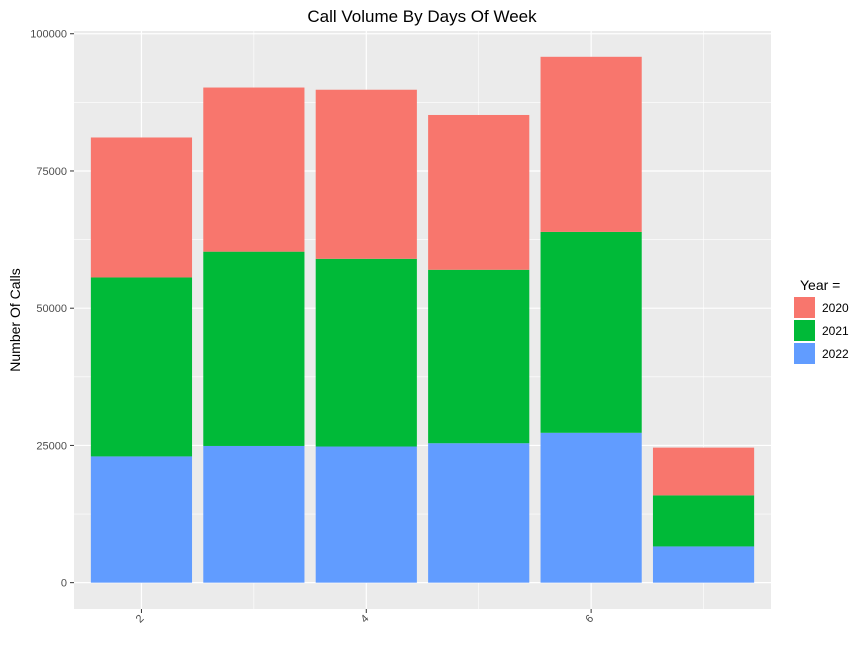 This screenshot has width=864, height=662. Describe the element at coordinates (48, 35) in the screenshot. I see `y-tick-label: 100000` at that location.